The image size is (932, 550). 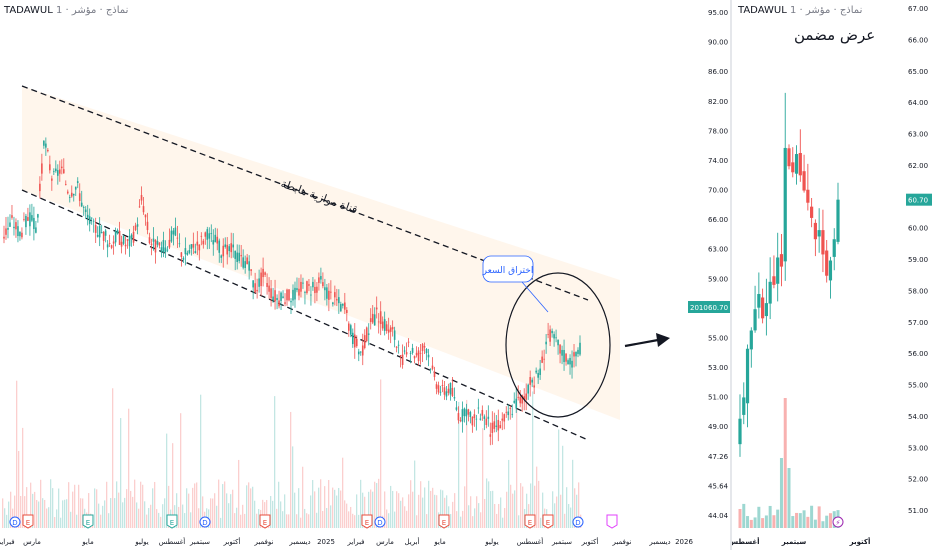 What do you see at coordinates (919, 199) in the screenshot?
I see `zoom-last-price-box` at bounding box center [919, 199].